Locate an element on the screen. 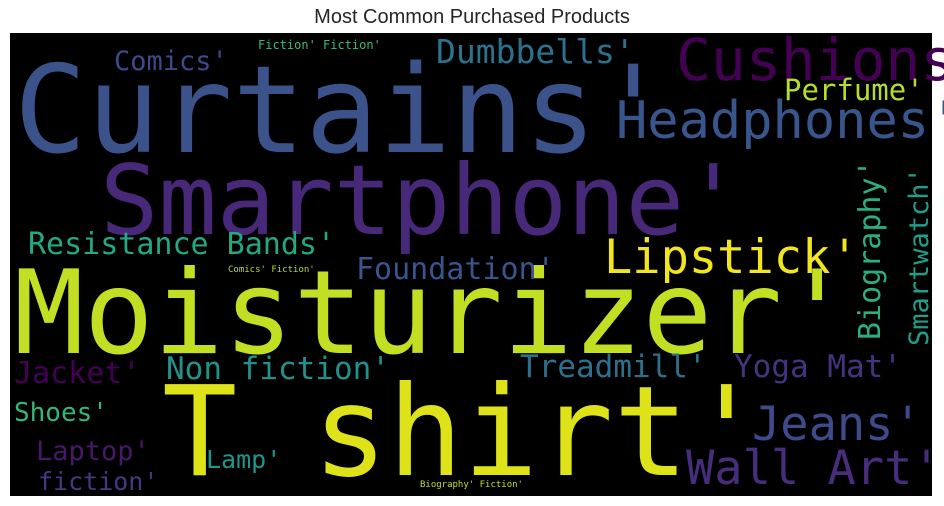 The width and height of the screenshot is (944, 506). word-jacket: Jacket' is located at coordinates (77, 373).